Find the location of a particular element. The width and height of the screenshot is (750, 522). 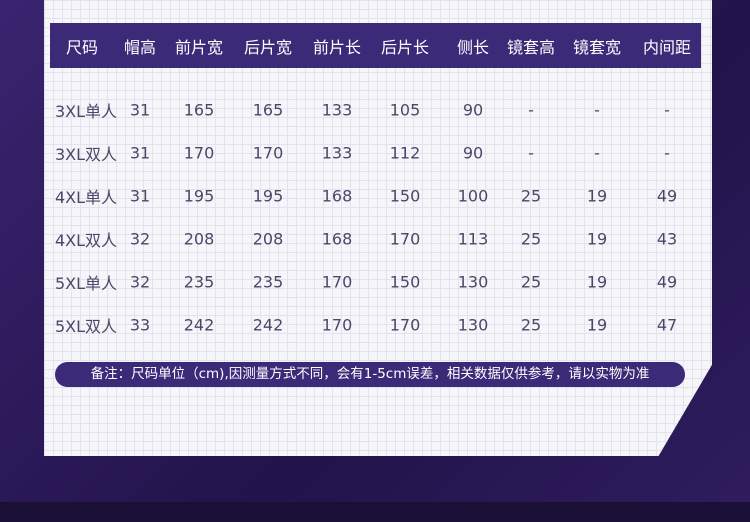

header-cell: 帽高 is located at coordinates (140, 47).